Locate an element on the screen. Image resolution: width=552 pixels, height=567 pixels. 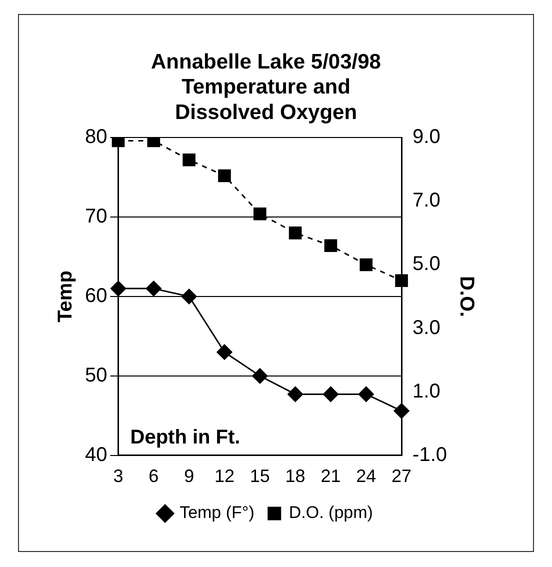
y2-axis-title: D.O. is located at coordinates (466, 297).